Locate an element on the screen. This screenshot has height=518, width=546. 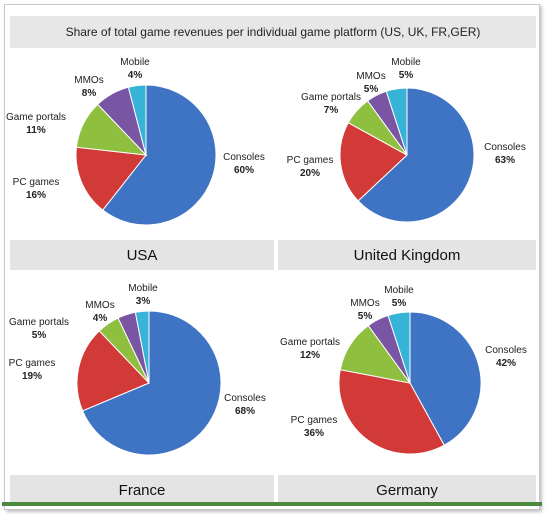
country-label-usa-text: USA is located at coordinates (142, 255).